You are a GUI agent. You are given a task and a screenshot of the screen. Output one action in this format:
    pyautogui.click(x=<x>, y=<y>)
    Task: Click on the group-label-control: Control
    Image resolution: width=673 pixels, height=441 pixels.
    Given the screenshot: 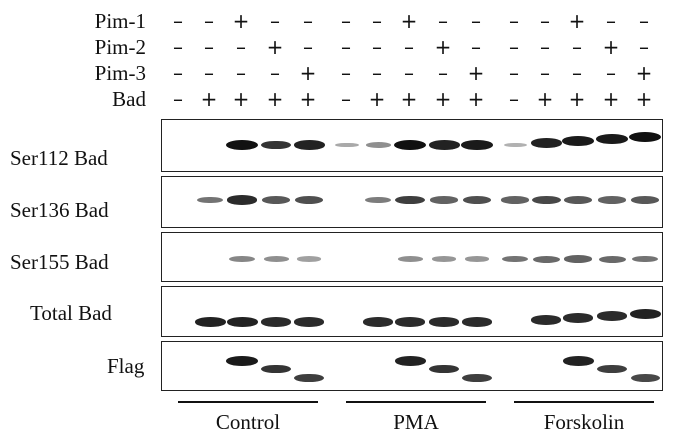 What is the action you would take?
    pyautogui.click(x=248, y=422)
    